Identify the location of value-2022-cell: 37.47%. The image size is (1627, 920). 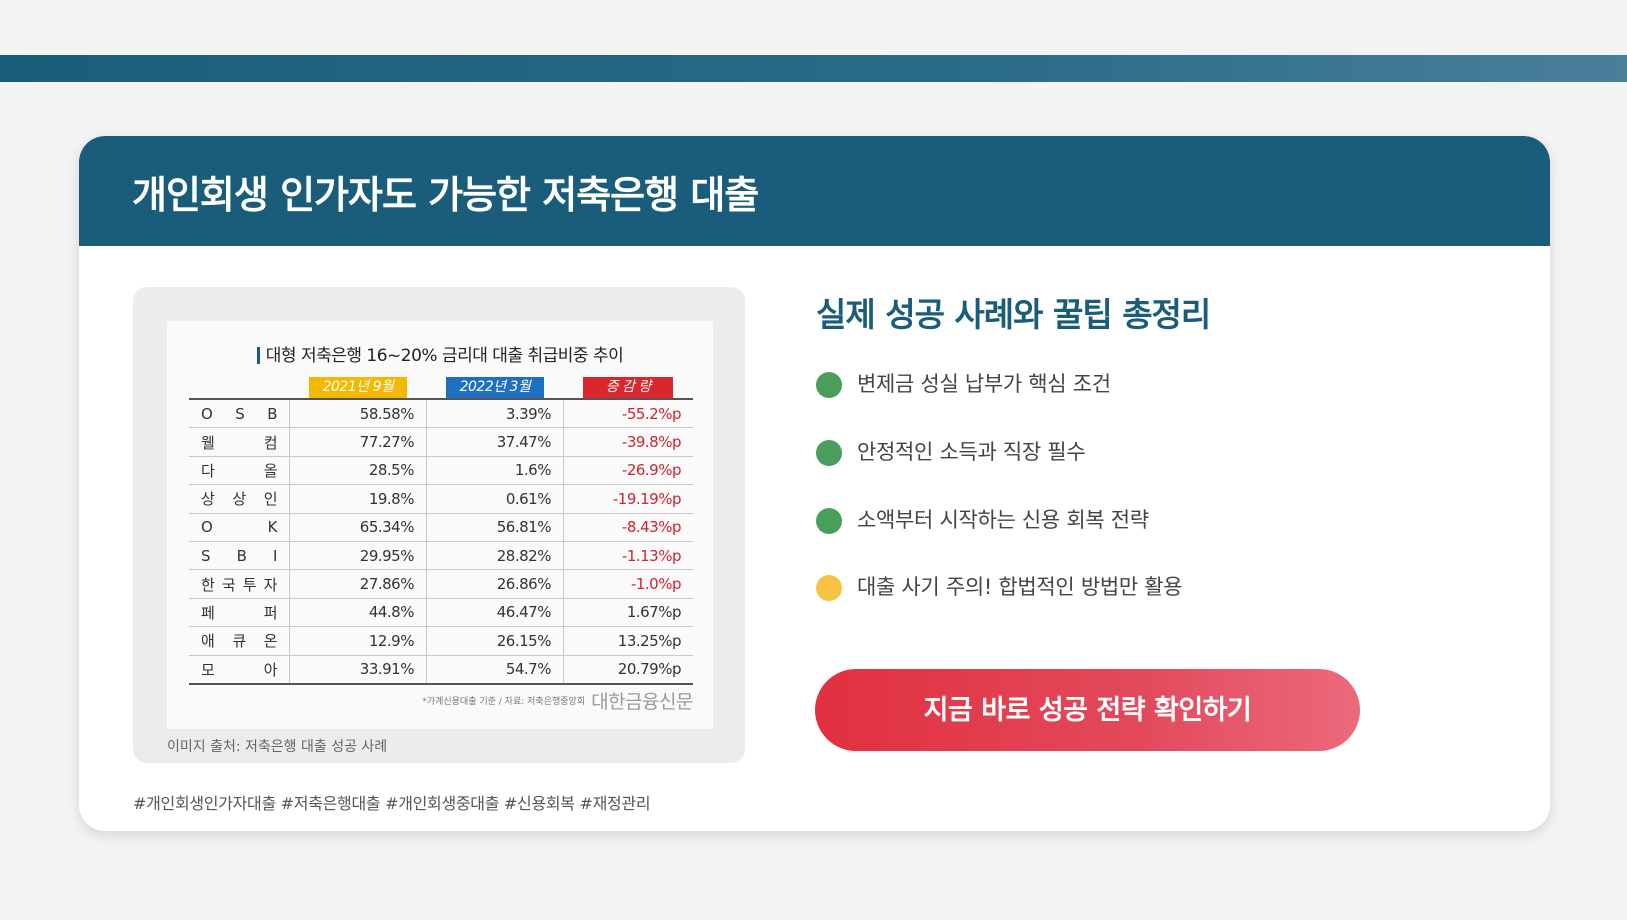
(495, 442).